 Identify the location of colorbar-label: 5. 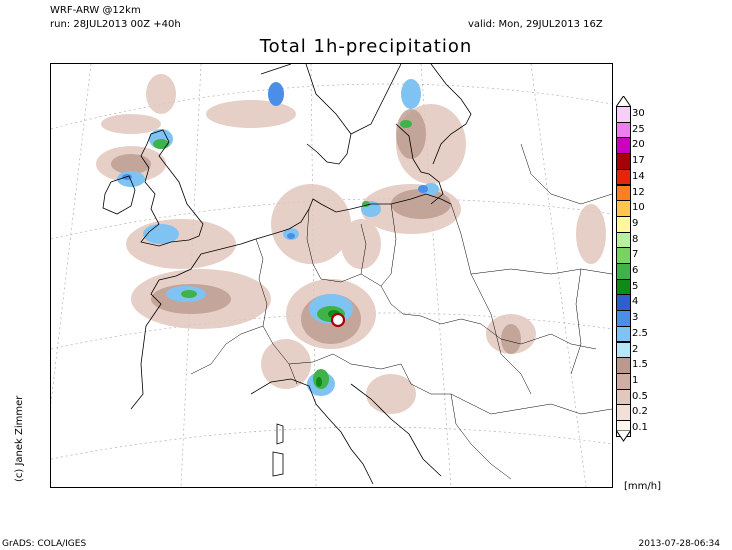
(635, 286).